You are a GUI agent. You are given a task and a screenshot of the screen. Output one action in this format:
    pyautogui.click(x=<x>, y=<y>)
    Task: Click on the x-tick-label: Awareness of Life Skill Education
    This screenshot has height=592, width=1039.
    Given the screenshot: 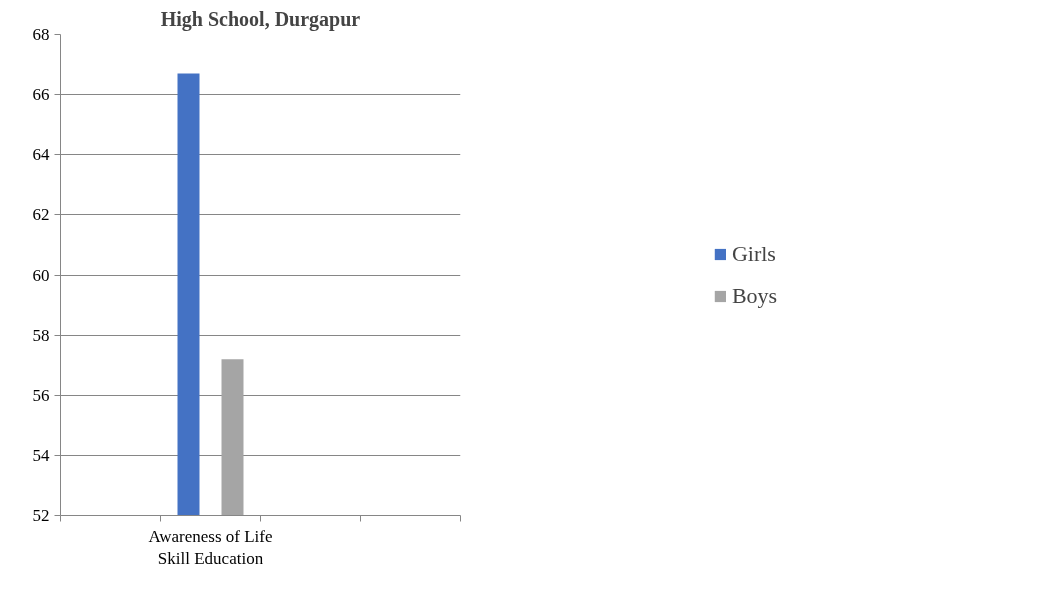 What is the action you would take?
    pyautogui.click(x=210, y=547)
    